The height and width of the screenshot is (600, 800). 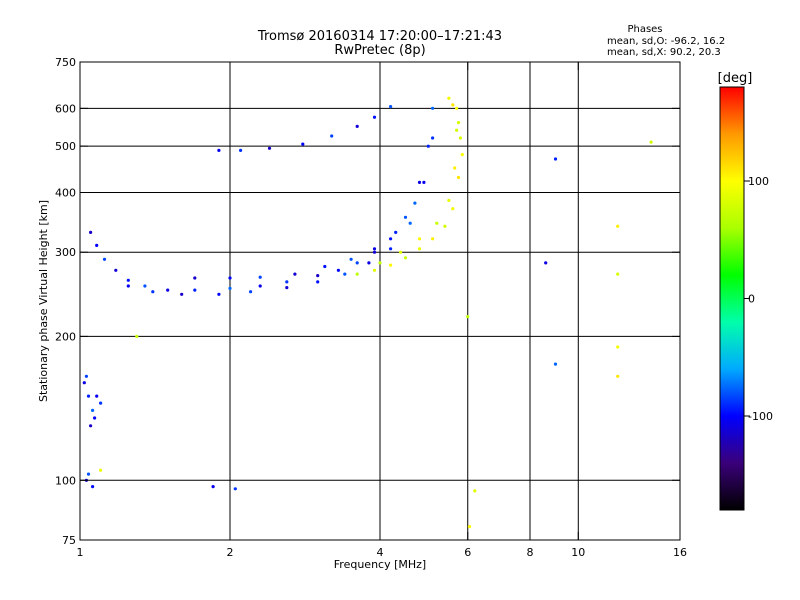 What do you see at coordinates (578, 552) in the screenshot?
I see `x-tick-label: 10` at bounding box center [578, 552].